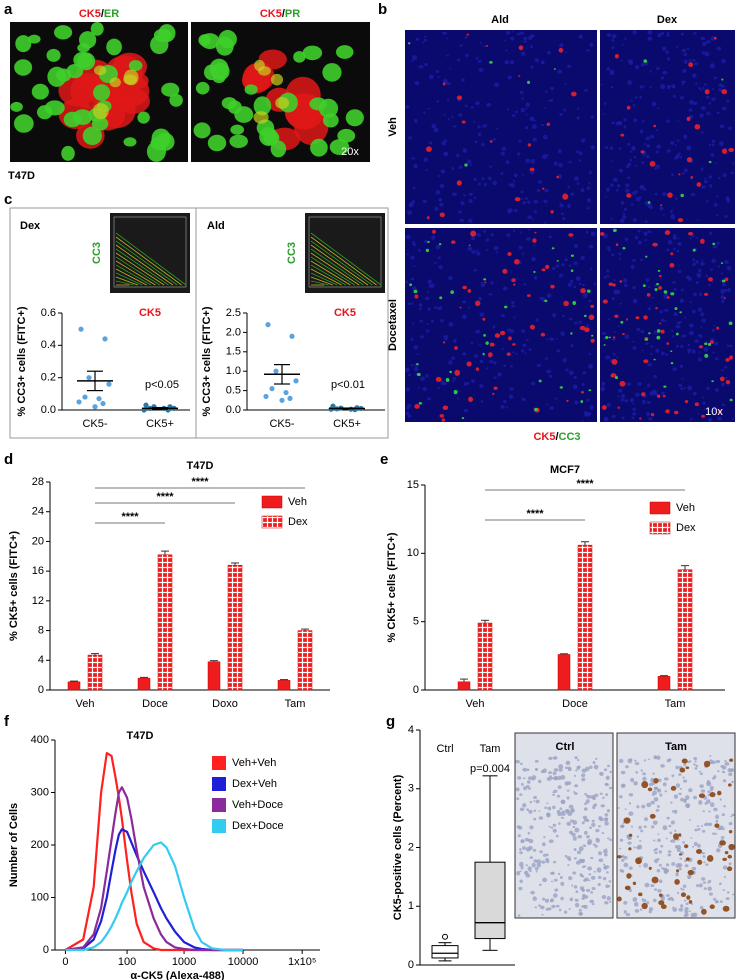 The width and height of the screenshot is (739, 980). Describe the element at coordinates (392, 587) in the screenshot. I see `y-axis-label: % CK5+ cells (FITC+)` at that location.